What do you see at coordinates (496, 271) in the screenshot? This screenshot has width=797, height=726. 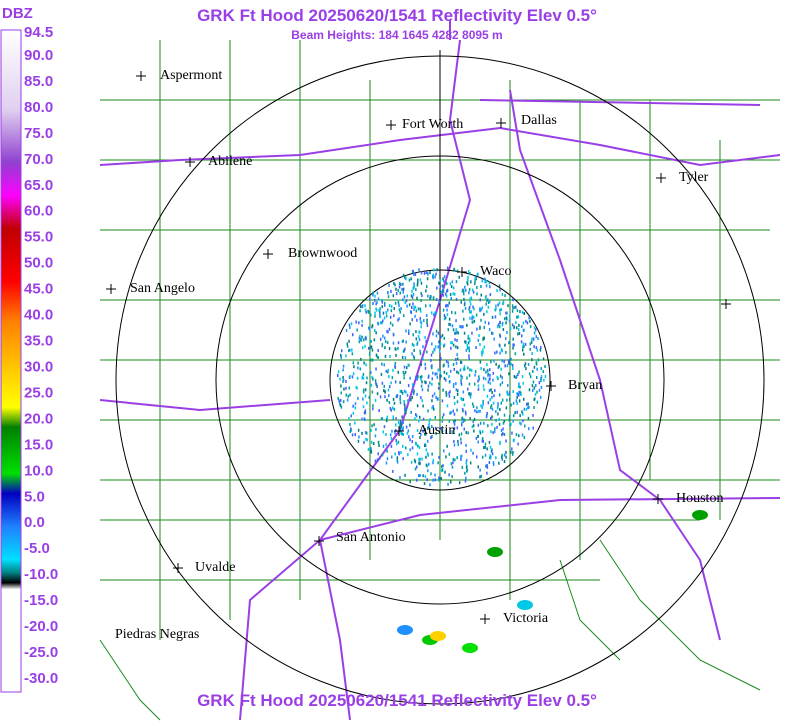 I see `city-label: Waco` at bounding box center [496, 271].